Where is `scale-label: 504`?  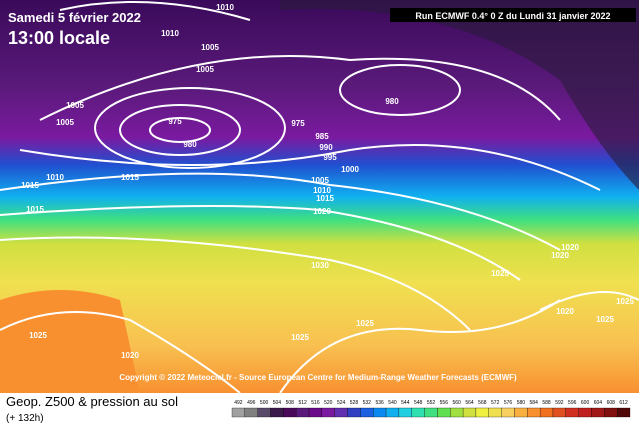
scale-label: 504 is located at coordinates (277, 403).